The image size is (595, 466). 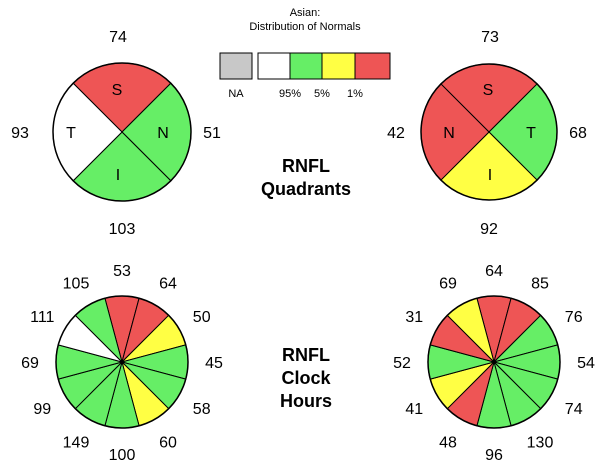 What do you see at coordinates (214, 363) in the screenshot?
I see `clock-left-value-3: 45` at bounding box center [214, 363].